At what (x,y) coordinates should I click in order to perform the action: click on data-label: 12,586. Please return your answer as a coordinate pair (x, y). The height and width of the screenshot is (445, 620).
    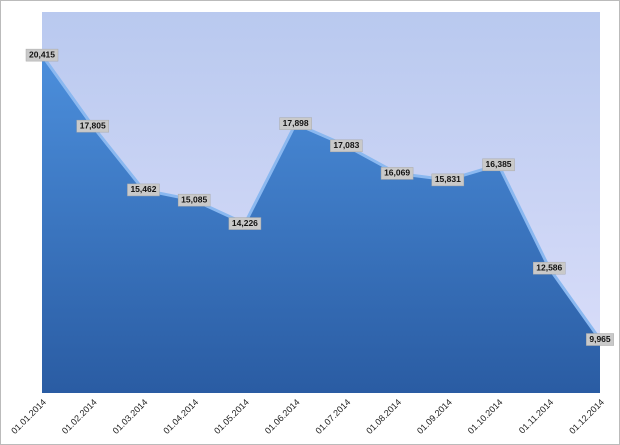
    Looking at the image, I should click on (549, 267).